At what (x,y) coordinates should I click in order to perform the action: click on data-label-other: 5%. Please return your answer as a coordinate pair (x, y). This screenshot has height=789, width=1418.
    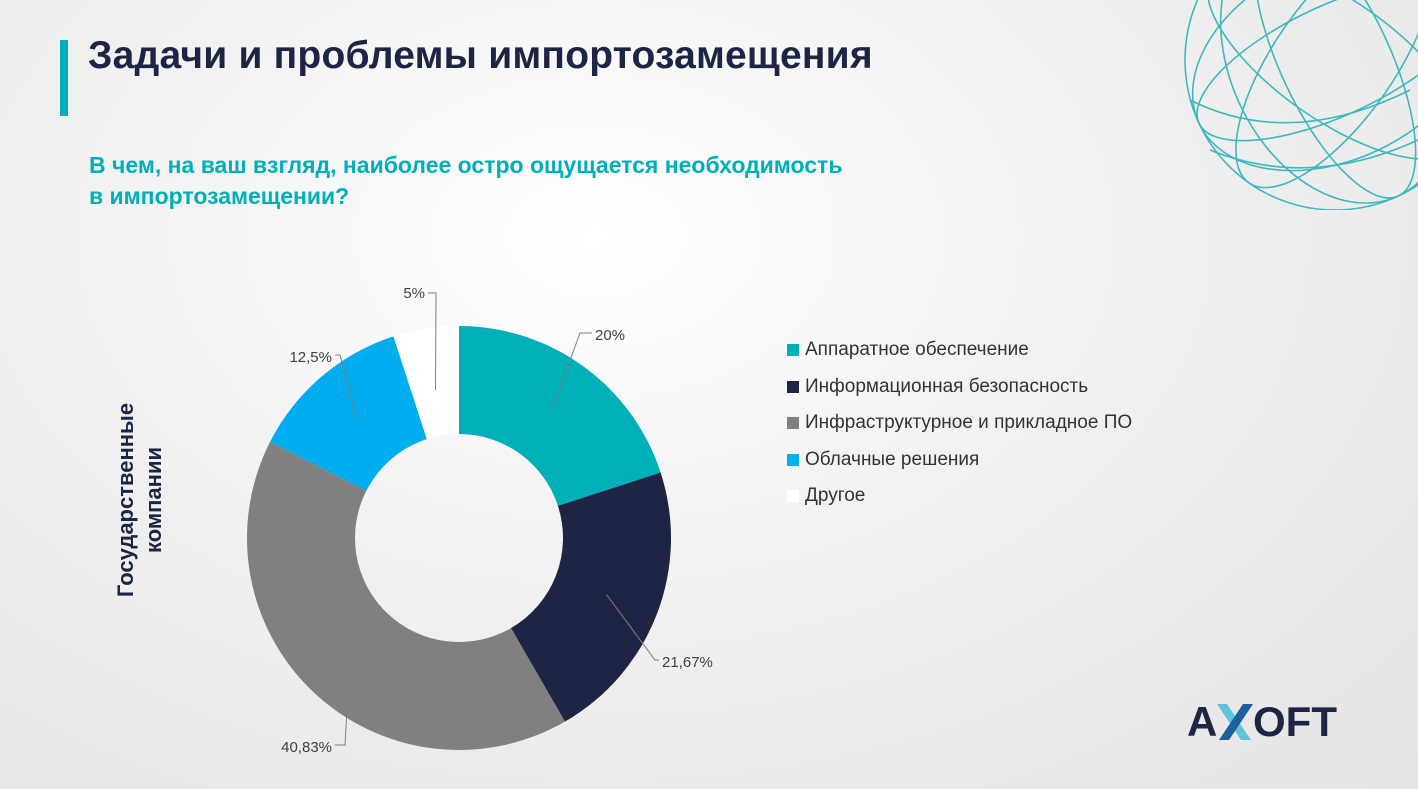
    Looking at the image, I should click on (414, 293).